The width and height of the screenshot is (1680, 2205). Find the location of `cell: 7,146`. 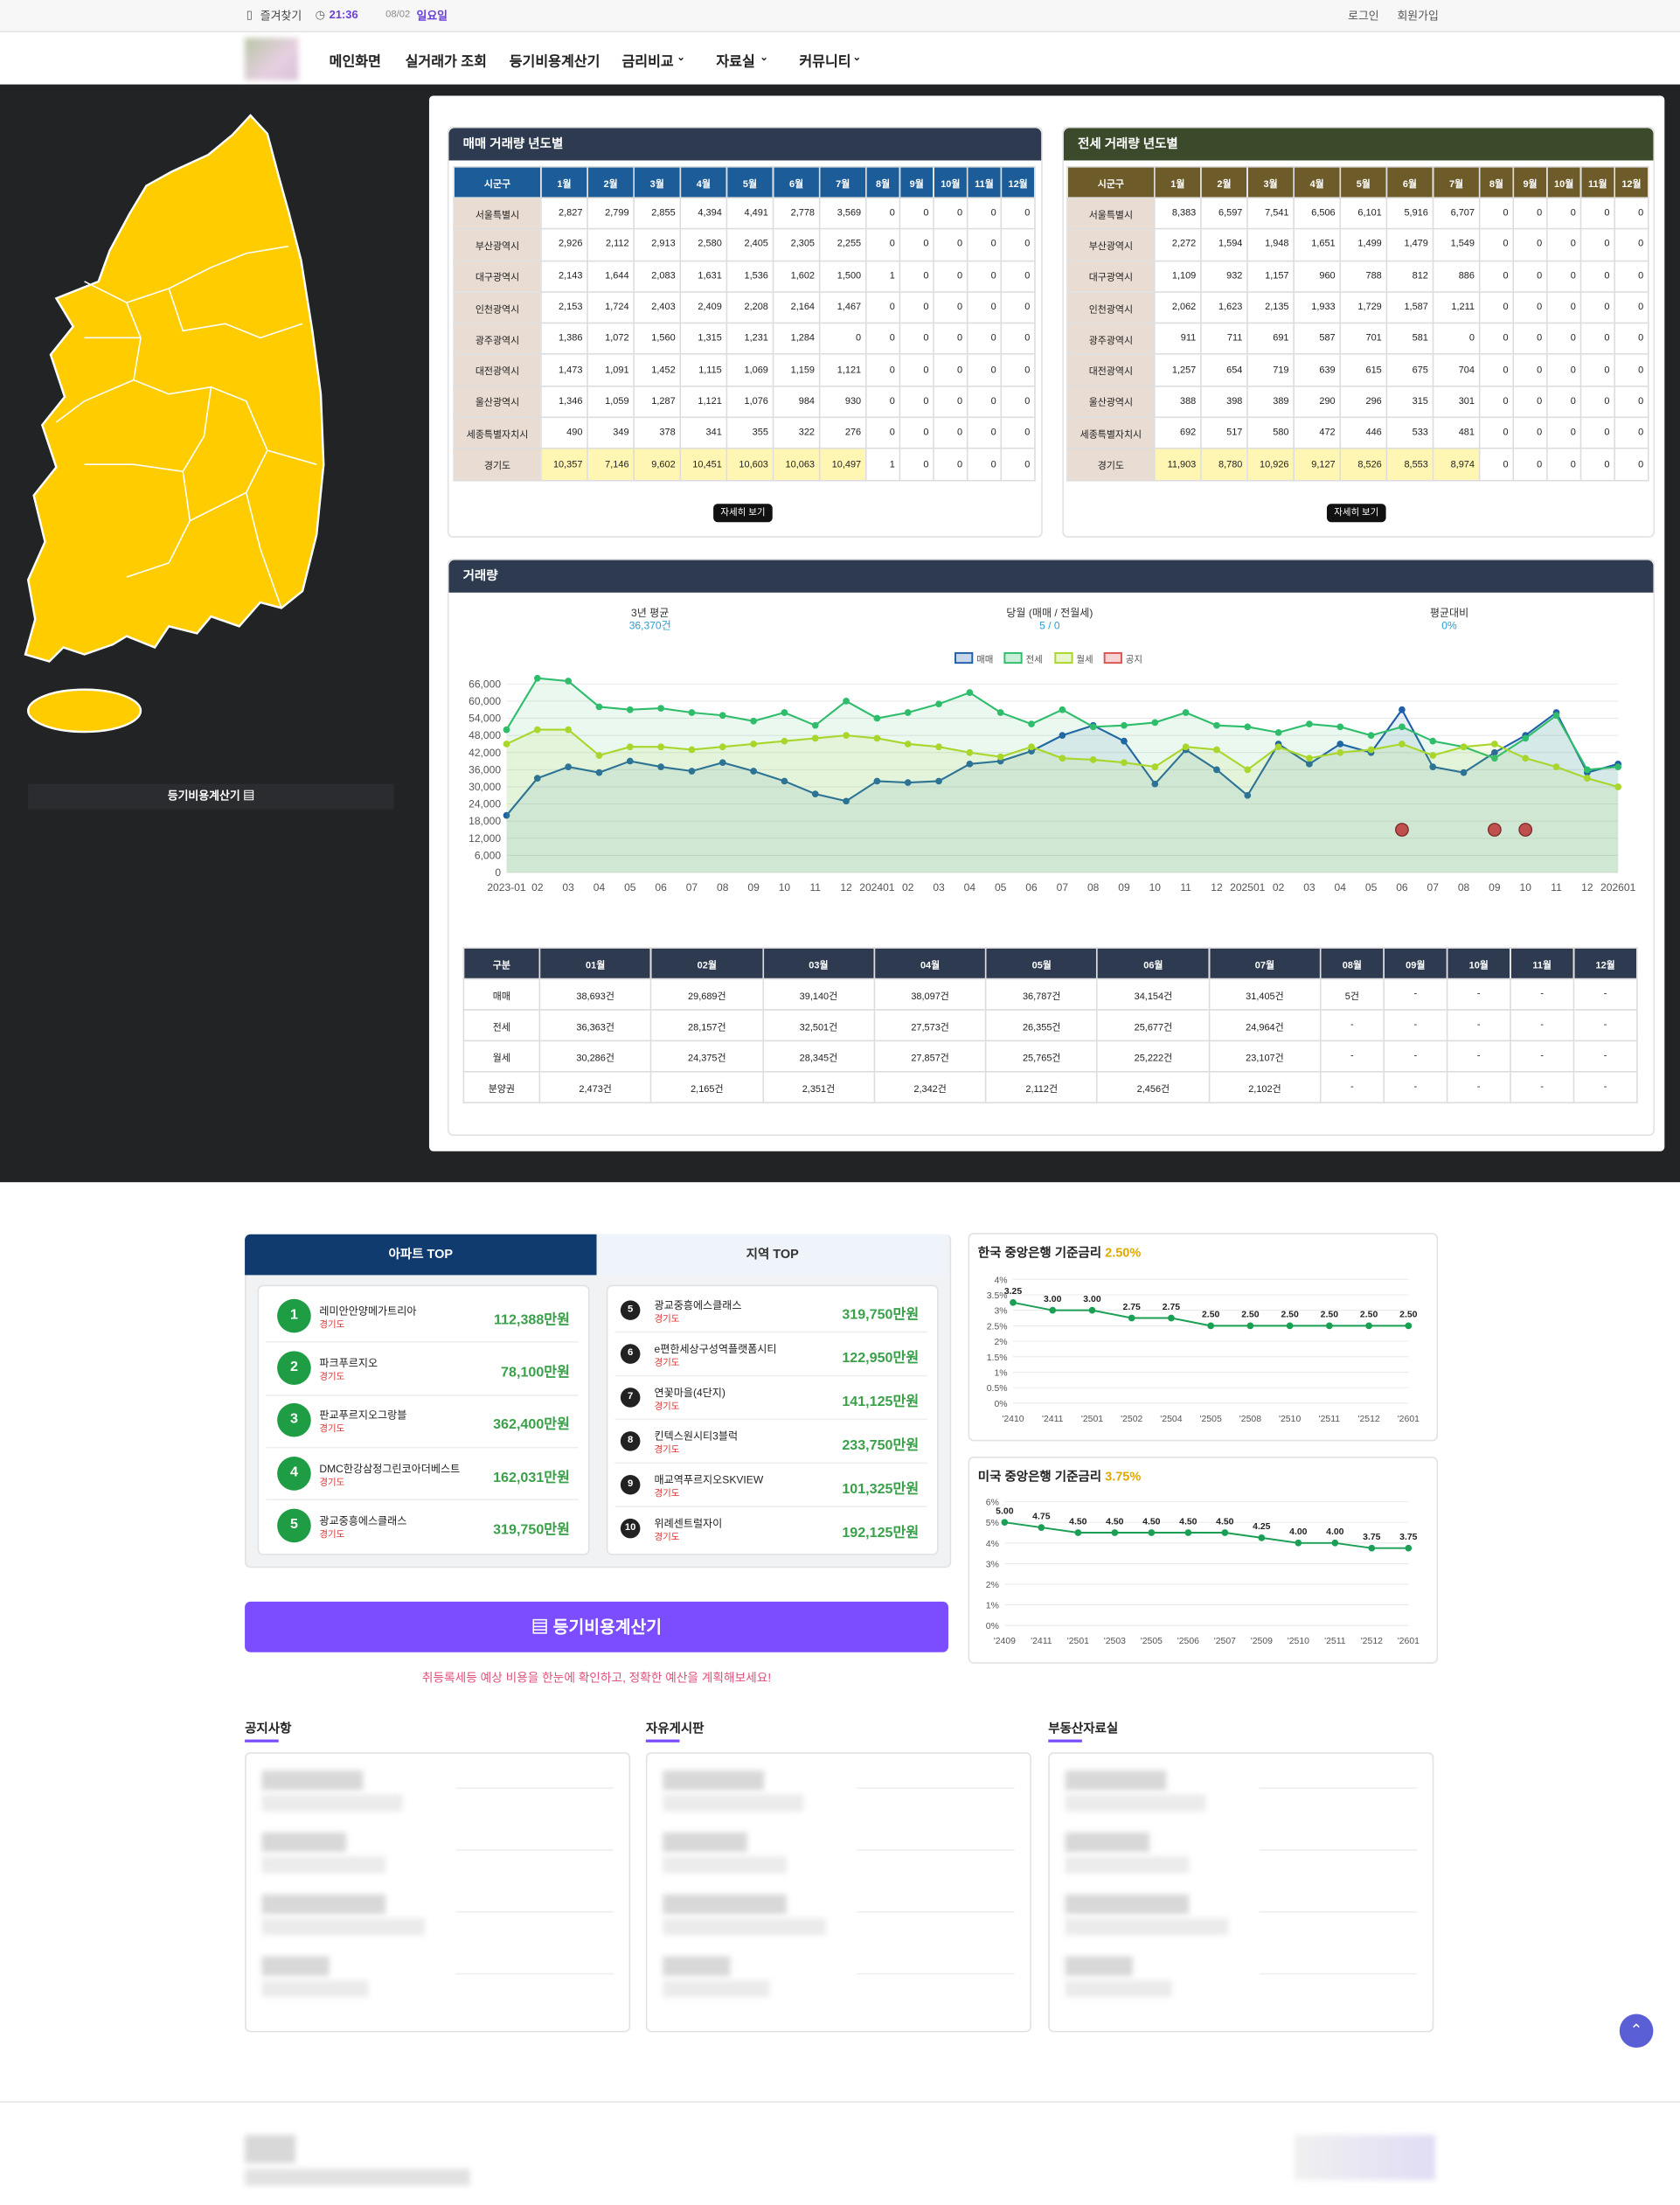

cell: 7,146 is located at coordinates (611, 465).